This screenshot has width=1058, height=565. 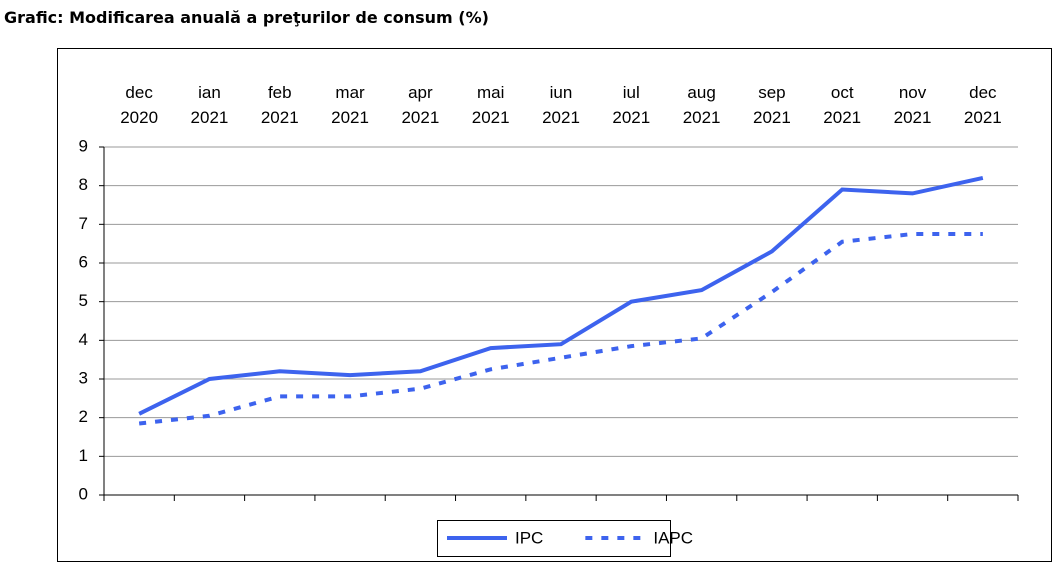 What do you see at coordinates (420, 105) in the screenshot?
I see `x-tick-label: apr 2021` at bounding box center [420, 105].